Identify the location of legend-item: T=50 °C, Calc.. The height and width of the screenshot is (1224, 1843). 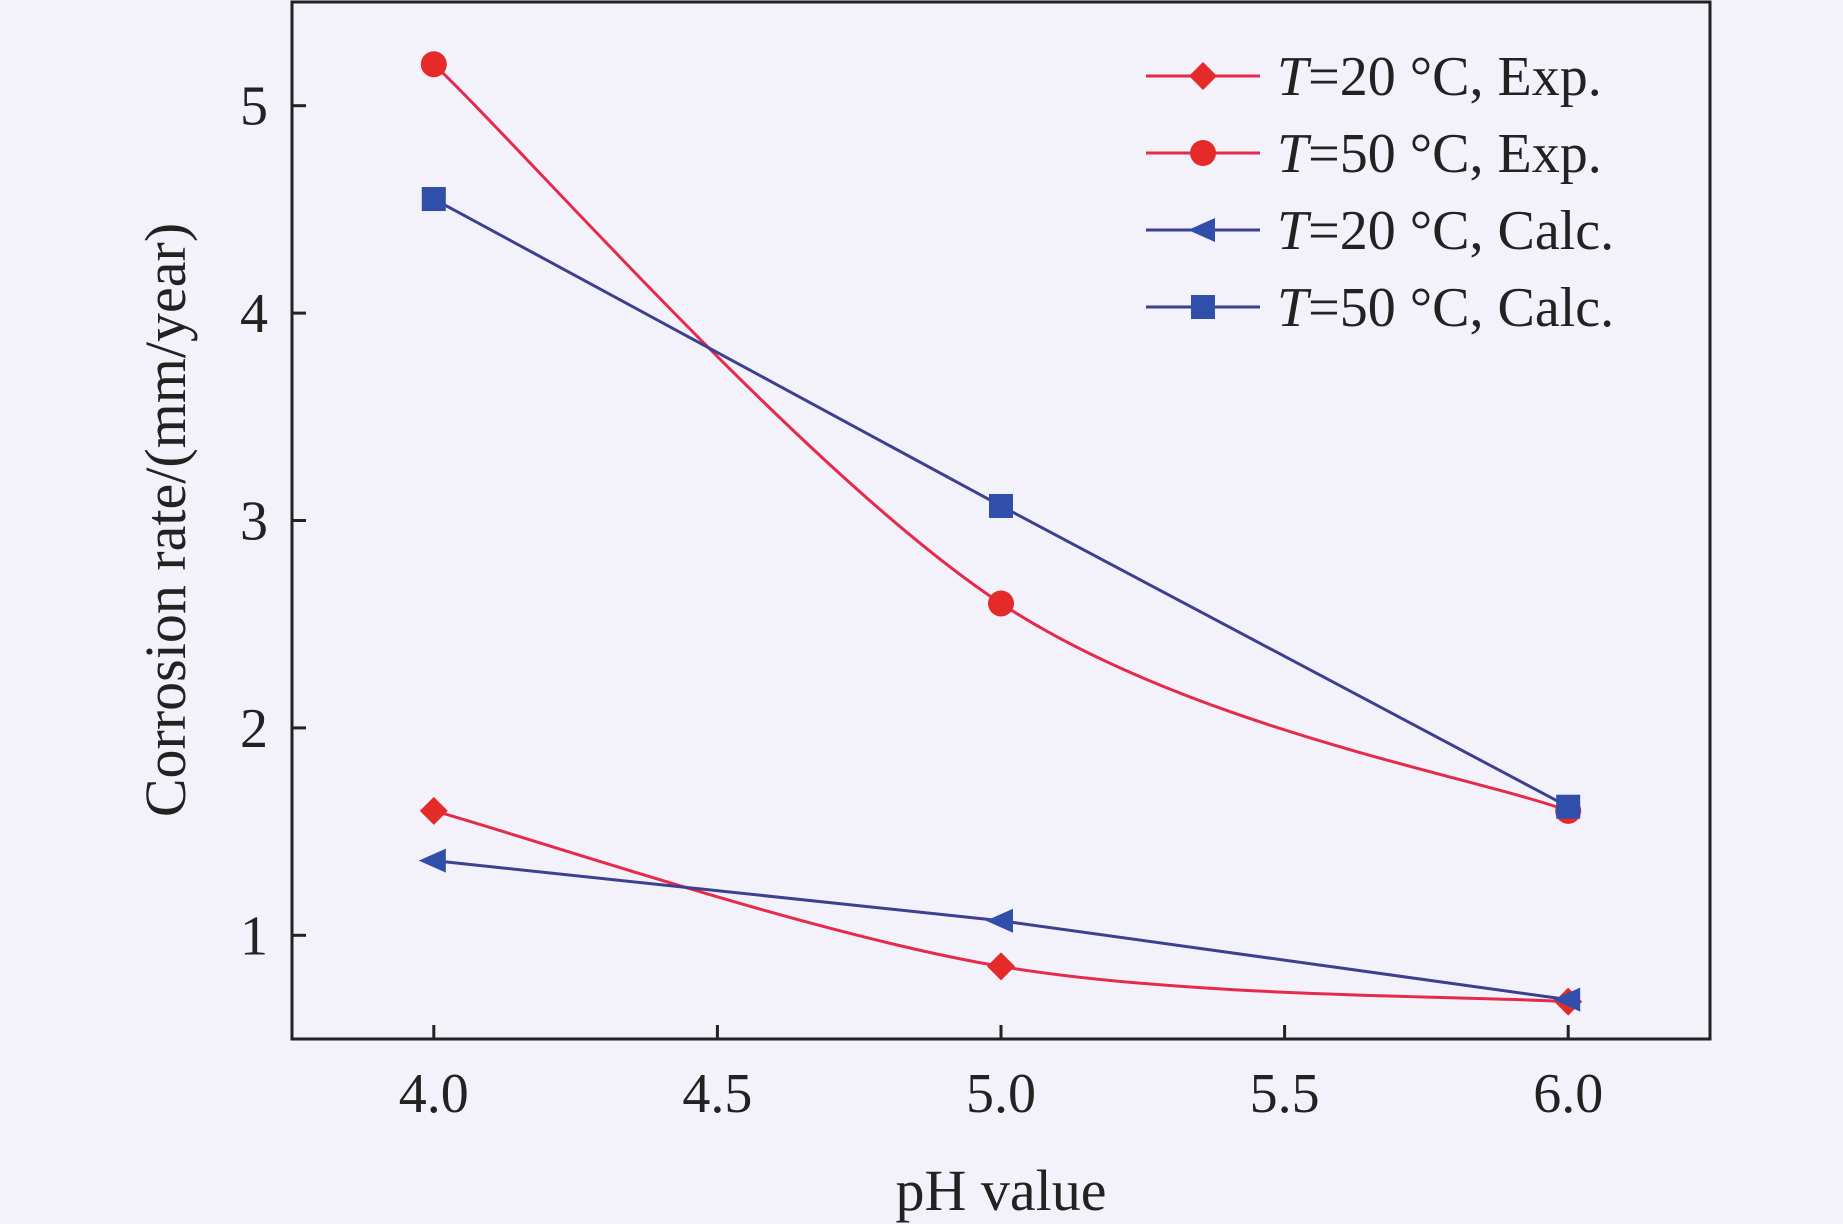
(1380, 308).